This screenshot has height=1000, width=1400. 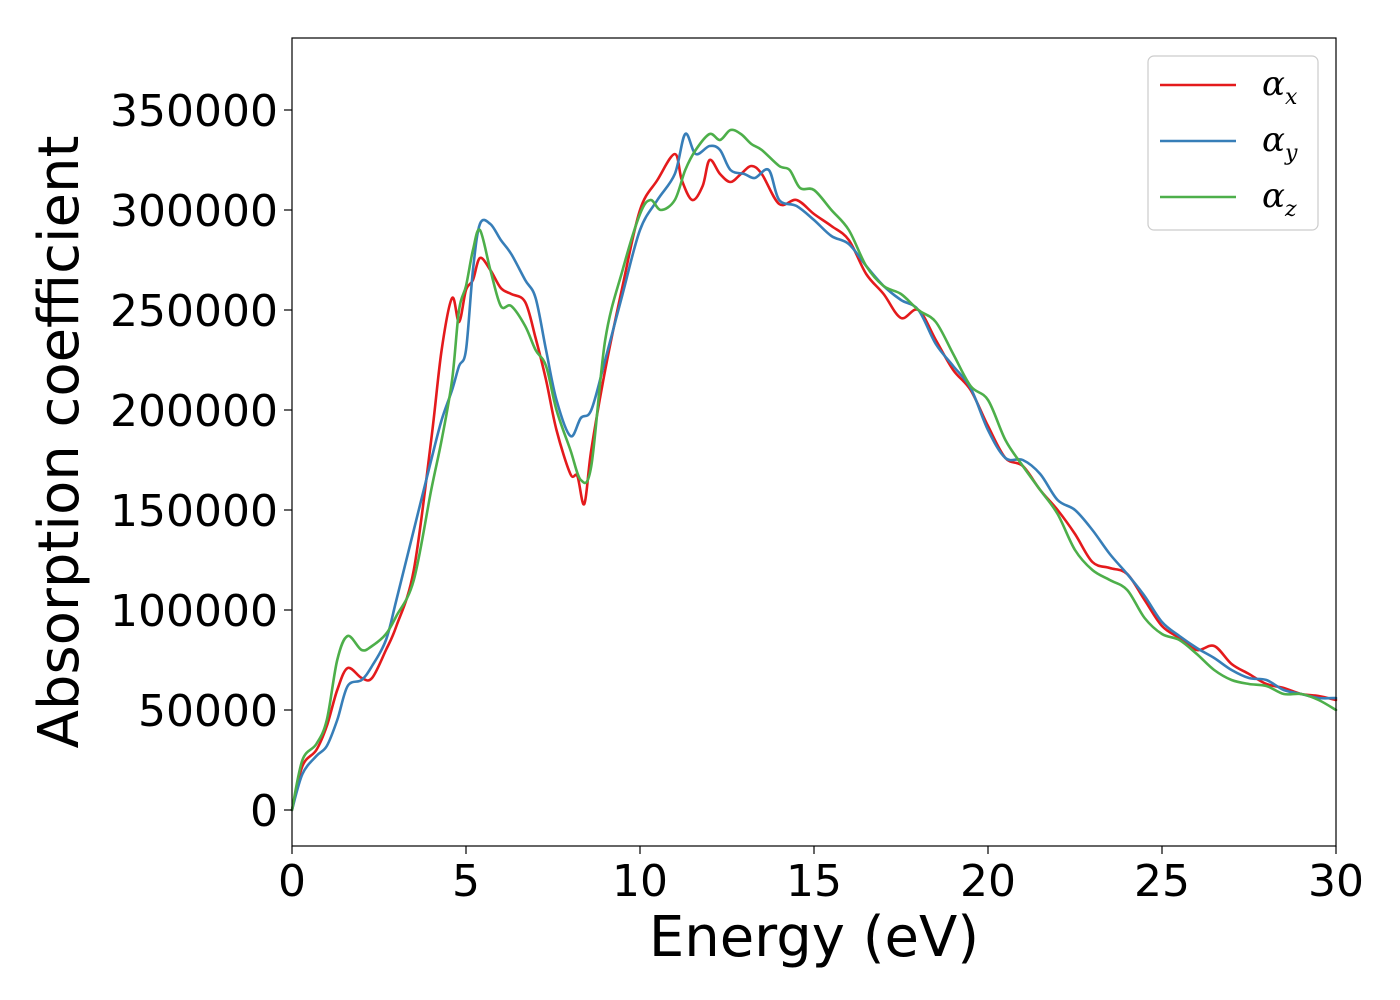 What do you see at coordinates (1233, 143) in the screenshot?
I see `legend-box` at bounding box center [1233, 143].